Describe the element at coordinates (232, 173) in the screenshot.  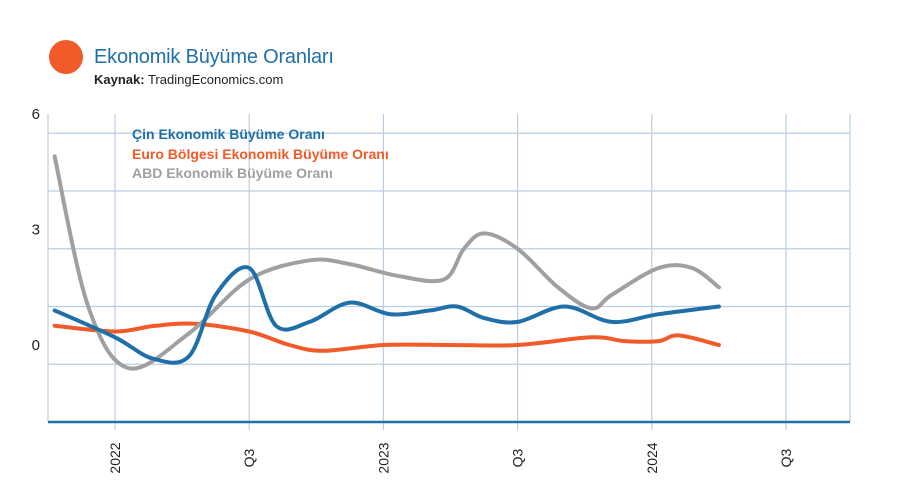
I see `legend-entry-usa: ABD Ekonomik Büyüme Oranı` at that location.